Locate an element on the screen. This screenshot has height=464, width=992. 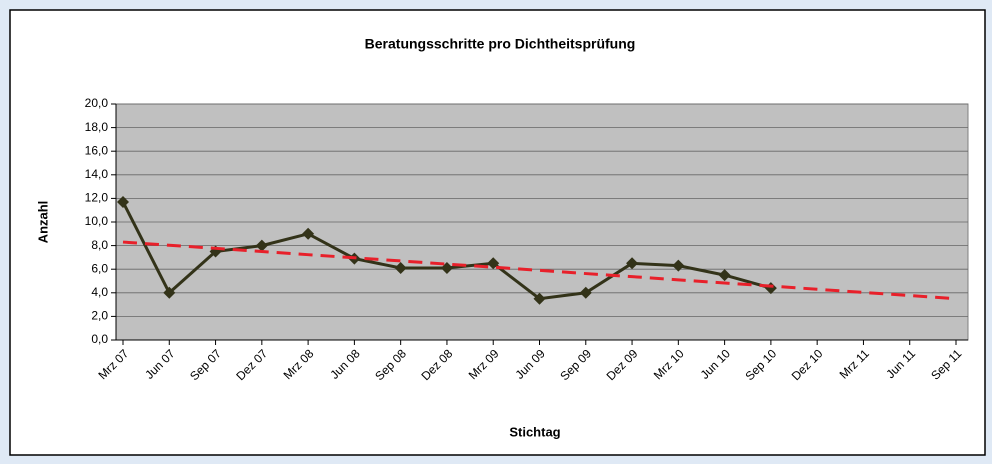
y-tick-label: 14,0 is located at coordinates (97, 174).